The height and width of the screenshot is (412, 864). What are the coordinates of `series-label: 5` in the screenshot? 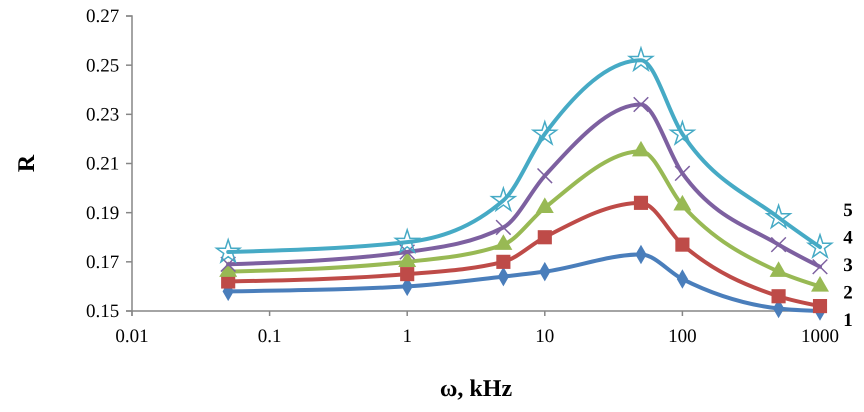 It's located at (848, 210).